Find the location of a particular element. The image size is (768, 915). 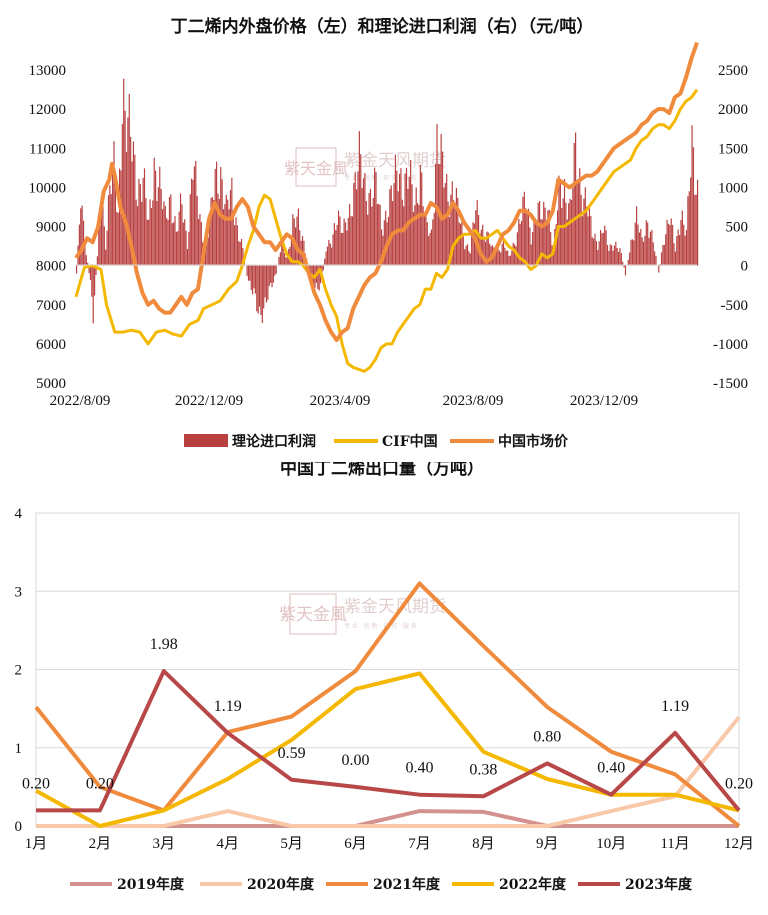

legend-label-market: 中国市场价 is located at coordinates (533, 441).